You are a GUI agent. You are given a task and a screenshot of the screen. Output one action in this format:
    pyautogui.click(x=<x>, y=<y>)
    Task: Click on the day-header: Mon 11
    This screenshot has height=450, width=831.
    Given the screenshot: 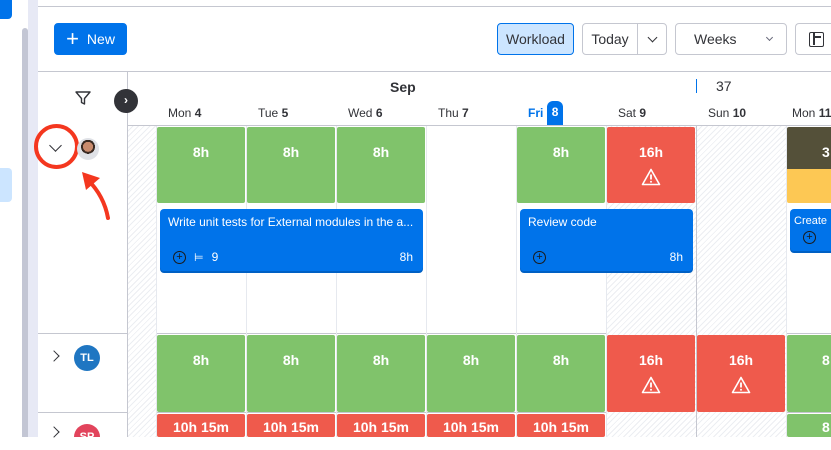 What is the action you would take?
    pyautogui.click(x=811, y=113)
    